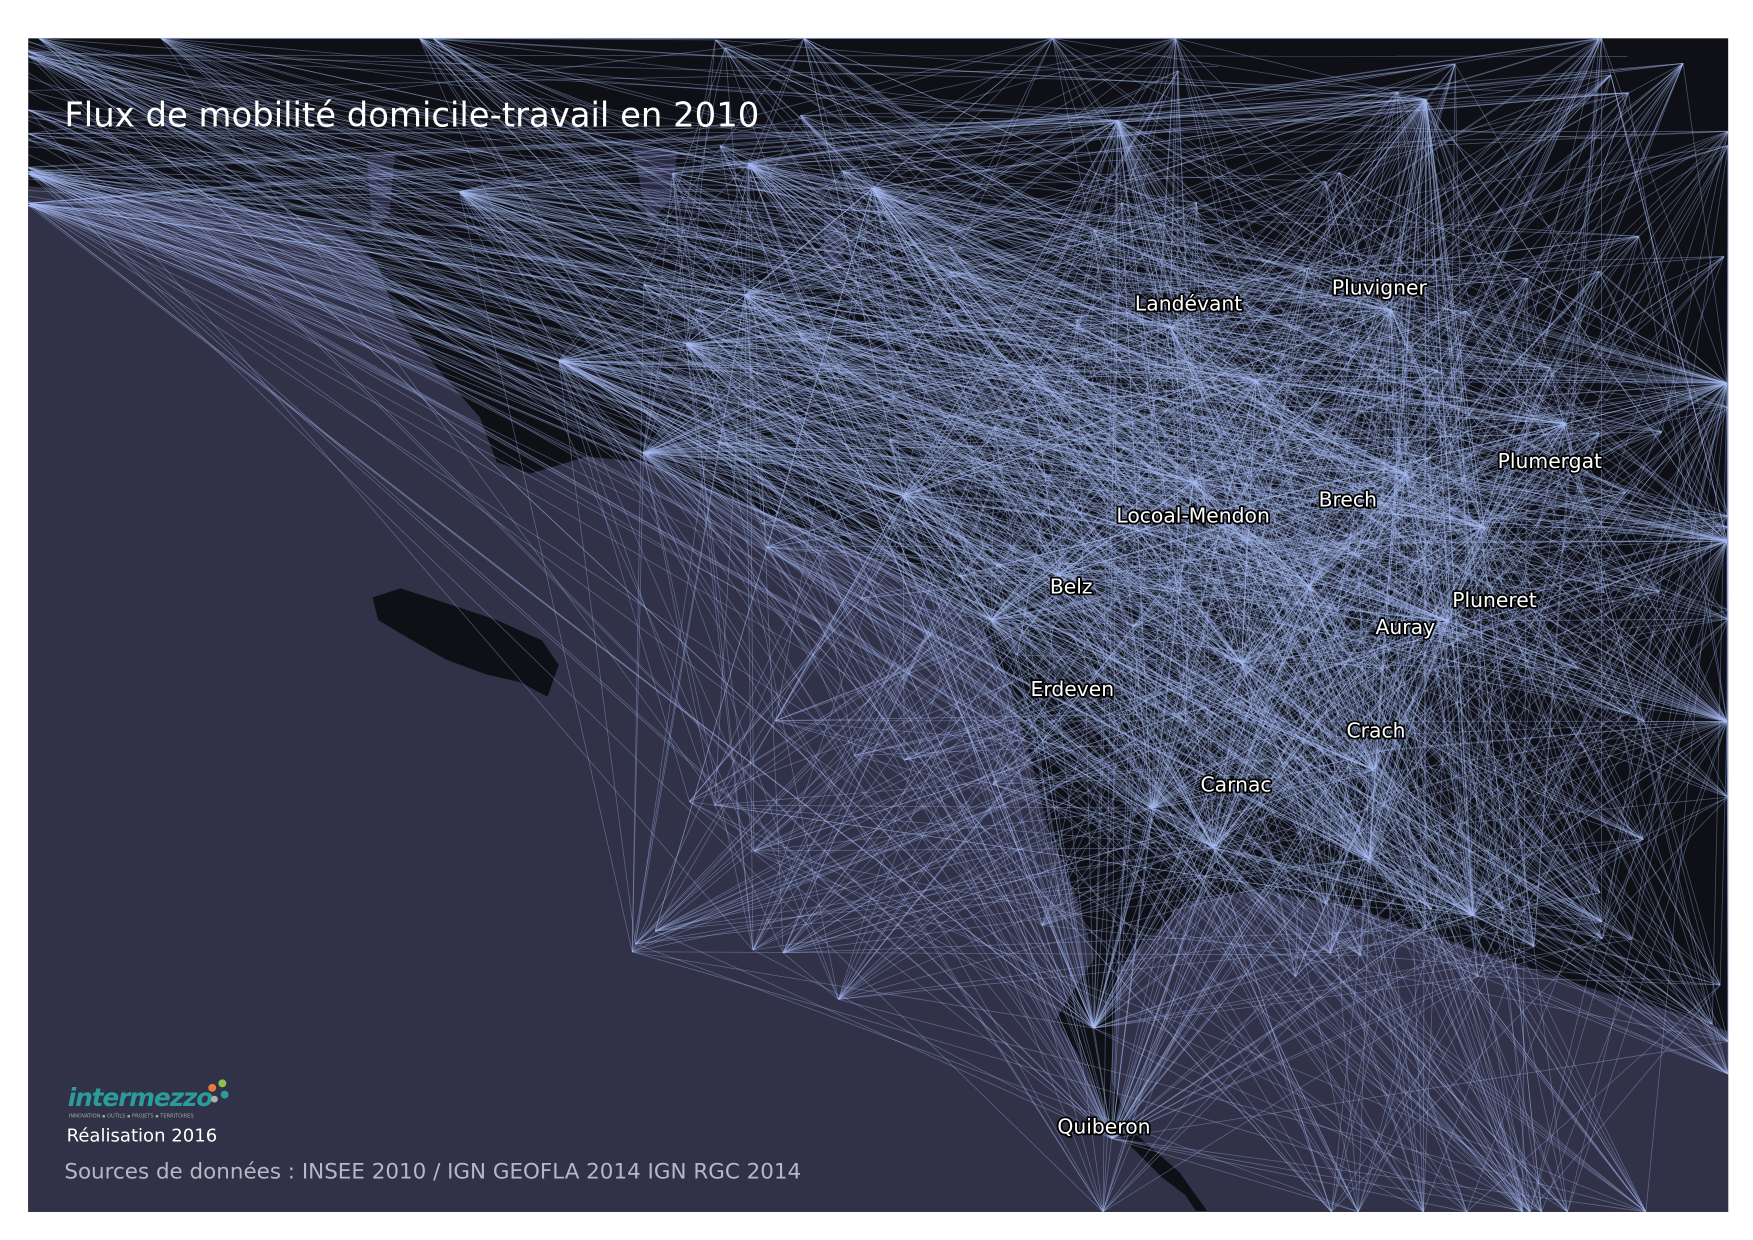  What do you see at coordinates (1103, 1126) in the screenshot?
I see `place-label: Quiberon` at bounding box center [1103, 1126].